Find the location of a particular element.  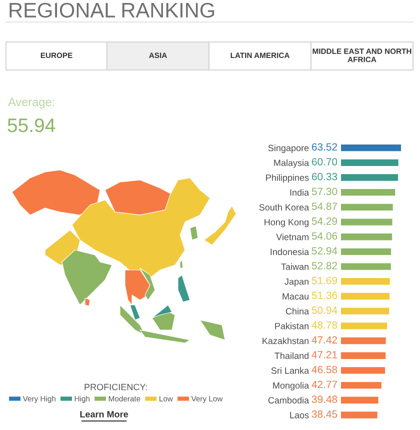

data-label: 52.82 is located at coordinates (325, 266).